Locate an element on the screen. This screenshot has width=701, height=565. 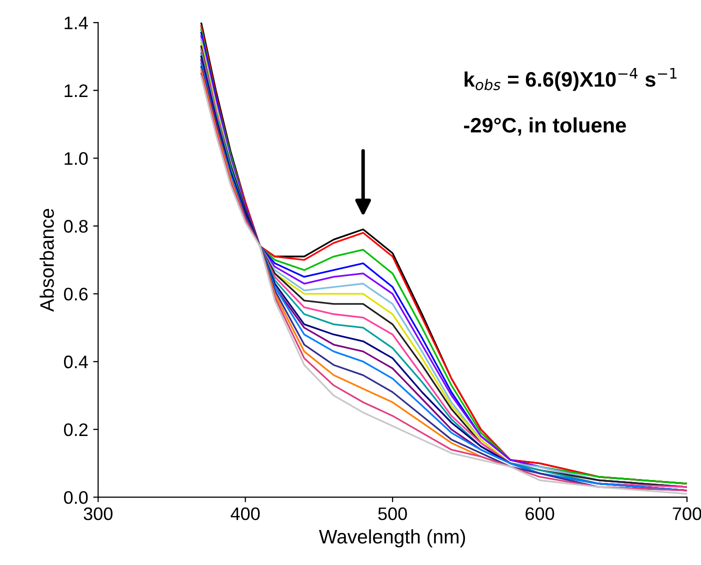
x-axis-title: Wavelength (nm) is located at coordinates (392, 538).